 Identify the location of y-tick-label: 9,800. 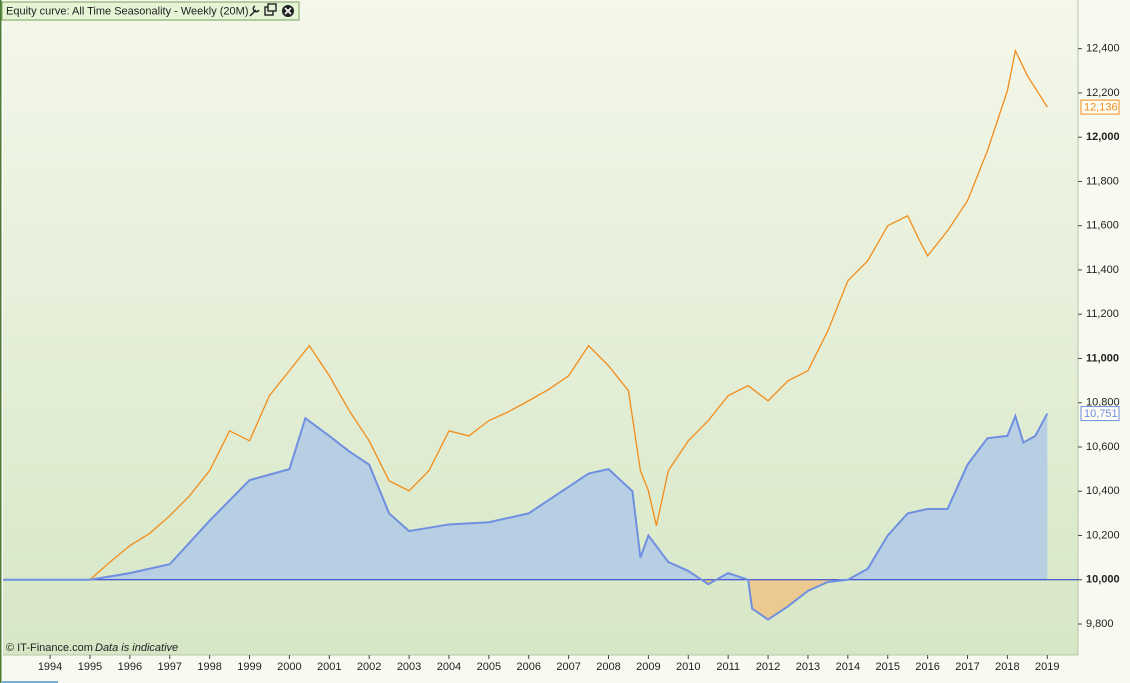
(1100, 624).